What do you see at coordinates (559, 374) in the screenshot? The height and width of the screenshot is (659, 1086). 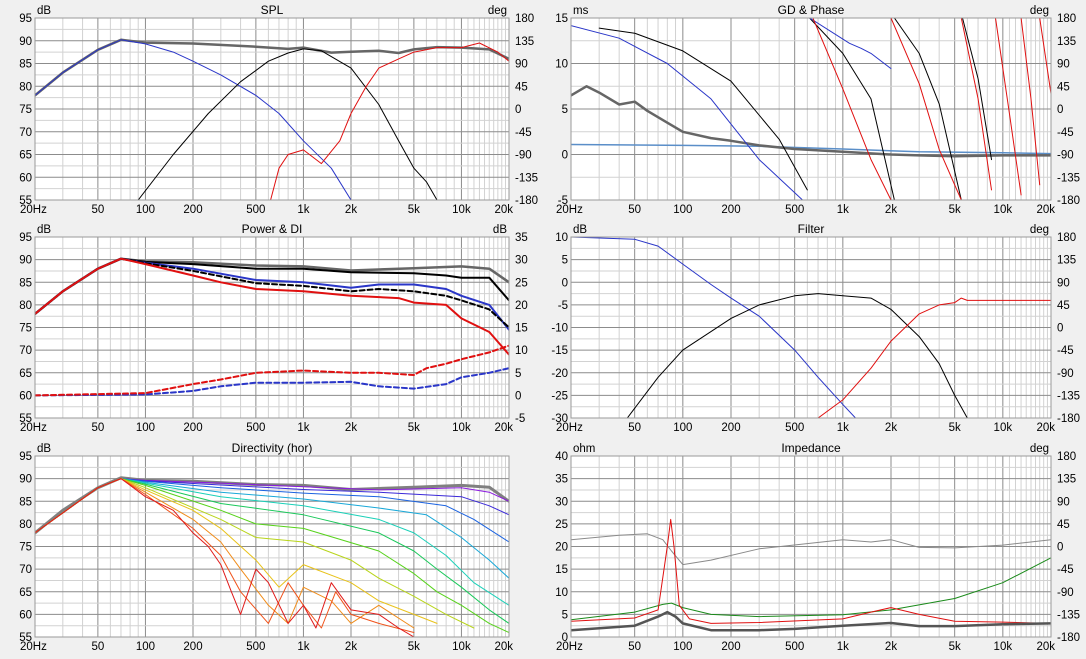 I see `y-tick-label: -20` at bounding box center [559, 374].